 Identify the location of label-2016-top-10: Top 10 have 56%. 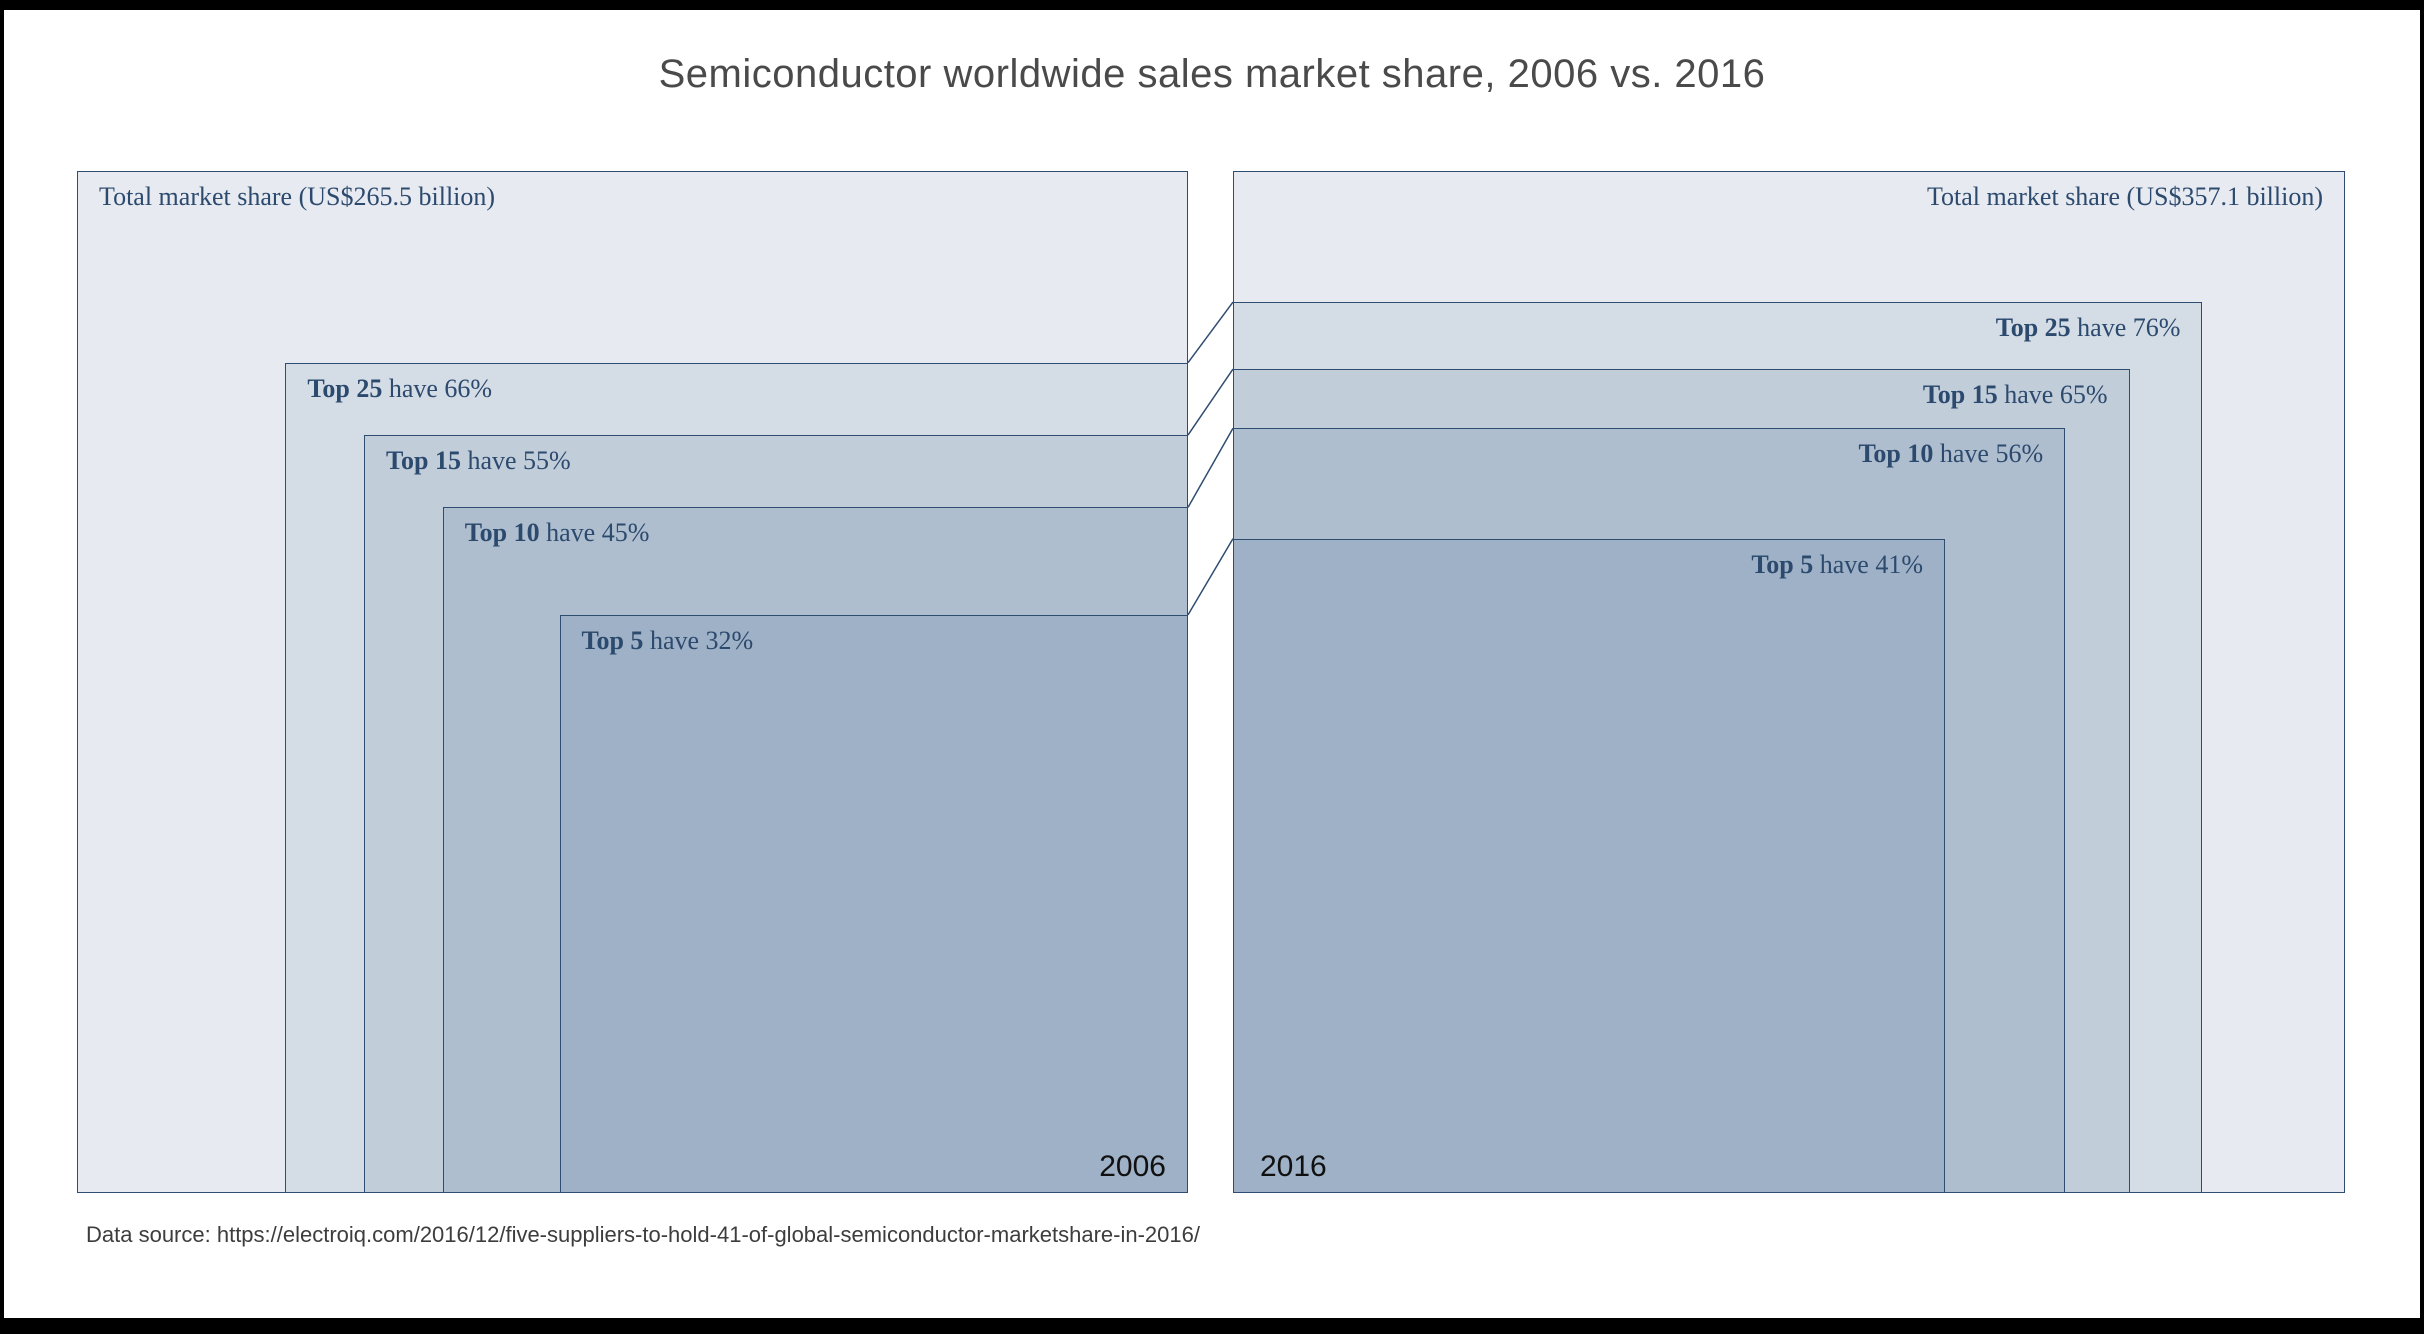
(1649, 454).